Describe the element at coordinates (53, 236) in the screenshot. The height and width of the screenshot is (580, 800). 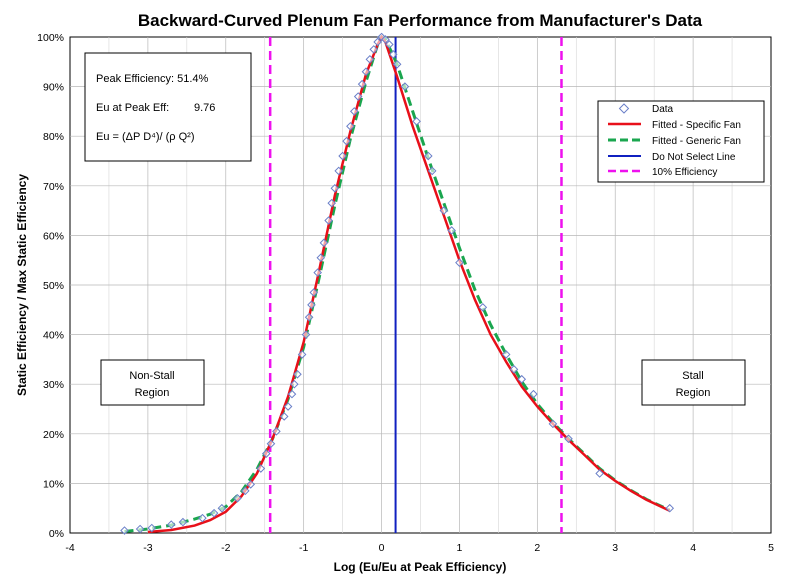
I see `y-tick-label: 60%` at that location.